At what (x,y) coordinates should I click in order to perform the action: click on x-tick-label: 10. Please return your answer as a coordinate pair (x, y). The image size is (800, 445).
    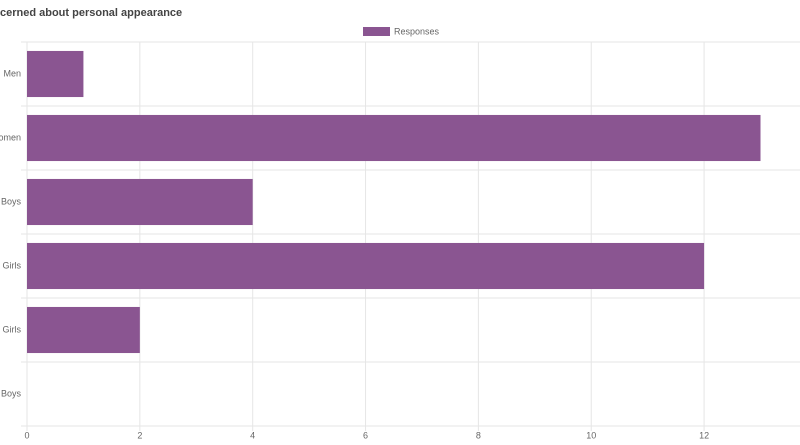
    Looking at the image, I should click on (591, 435).